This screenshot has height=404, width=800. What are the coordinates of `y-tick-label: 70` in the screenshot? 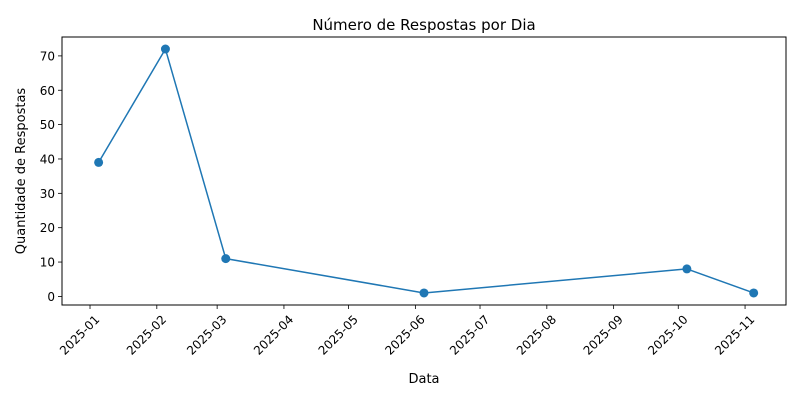 It's located at (47, 56).